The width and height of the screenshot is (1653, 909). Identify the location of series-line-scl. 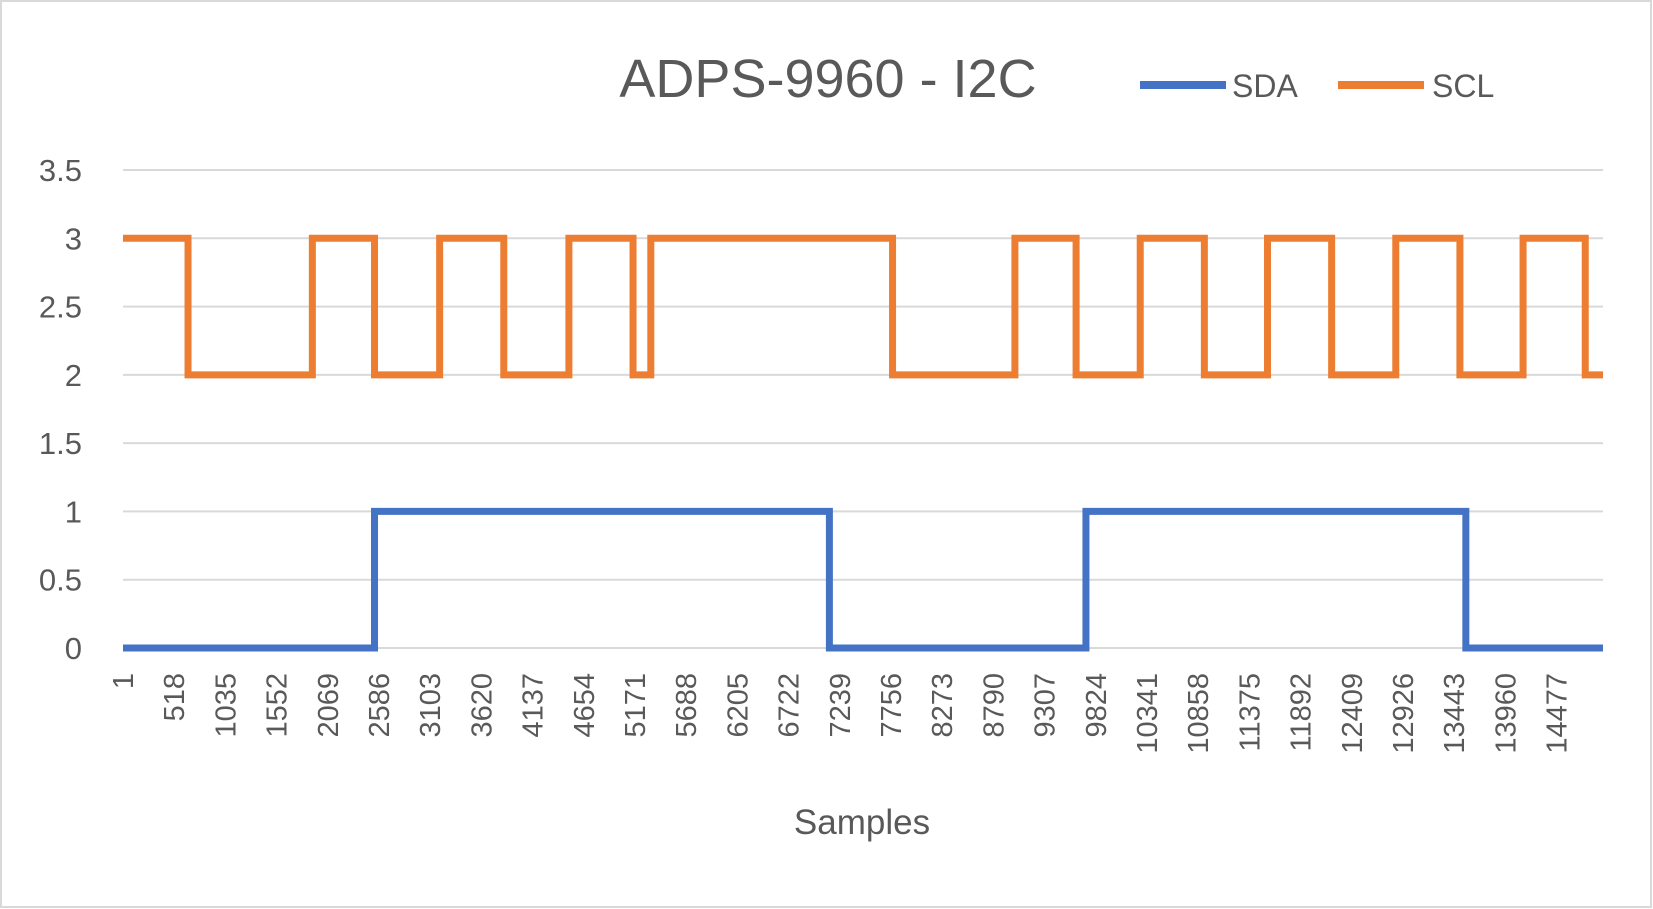
(863, 306).